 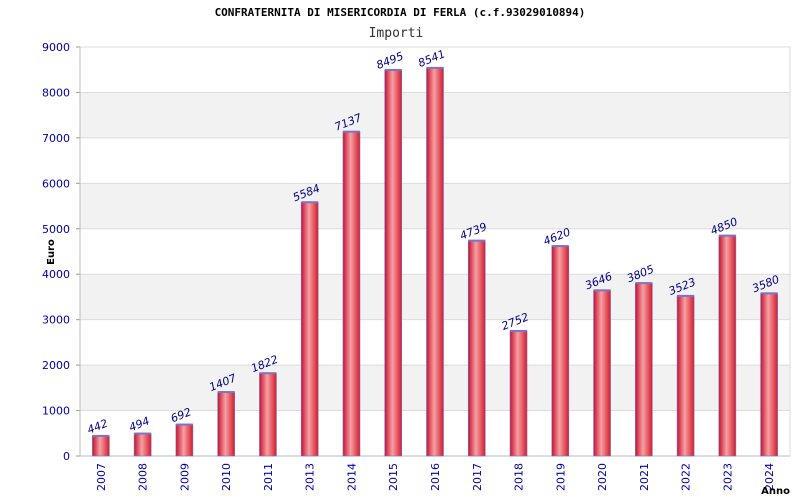 What do you see at coordinates (268, 414) in the screenshot?
I see `bar-2011` at bounding box center [268, 414].